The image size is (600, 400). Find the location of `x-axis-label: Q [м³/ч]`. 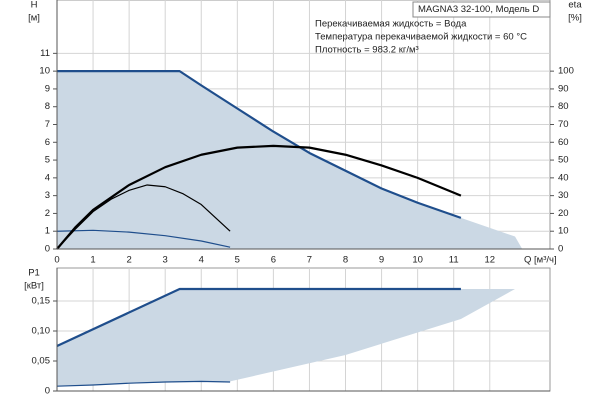

x-axis-label: Q [м³/ч] is located at coordinates (540, 260).